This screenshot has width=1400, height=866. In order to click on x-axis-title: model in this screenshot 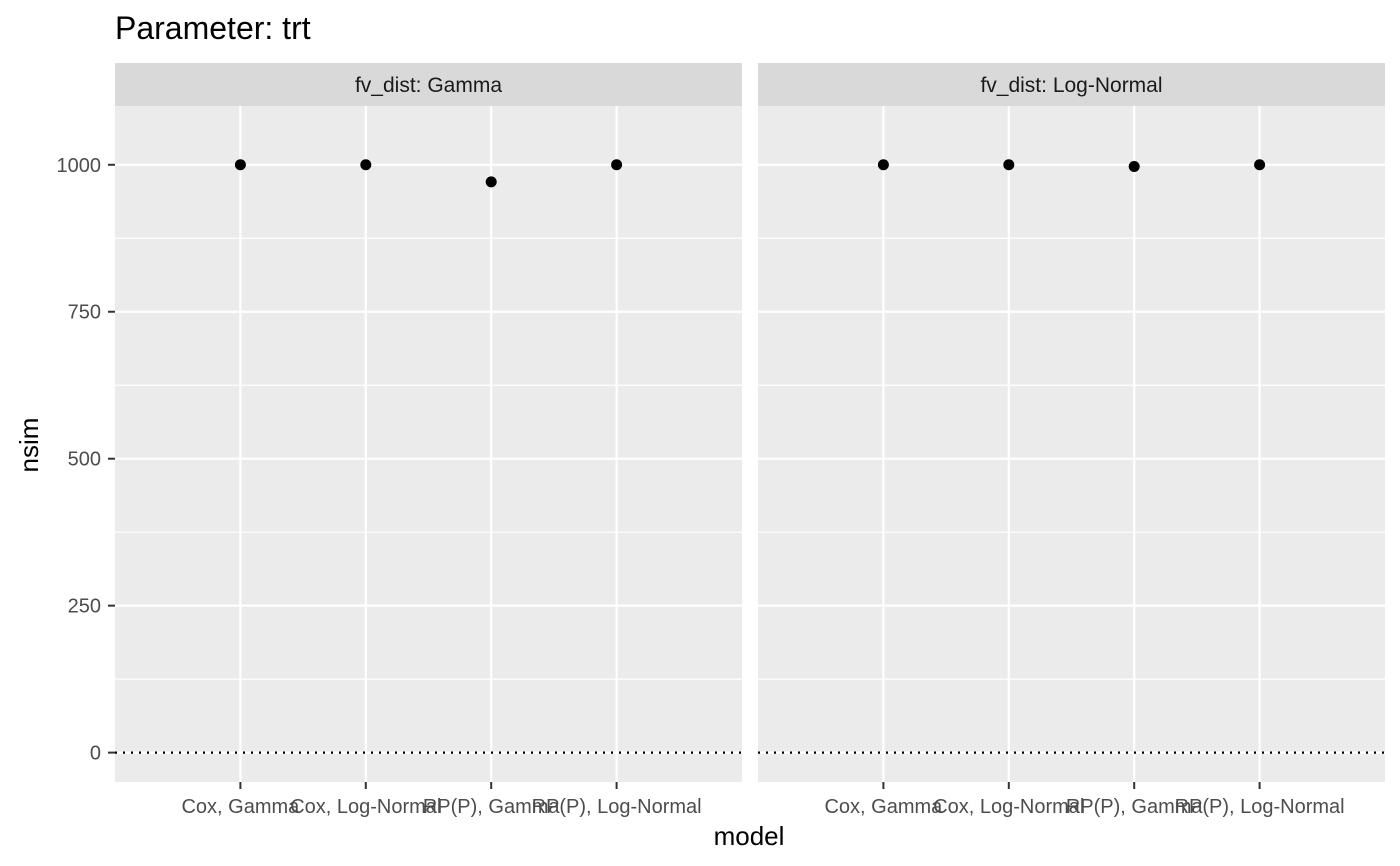, I will do `click(749, 836)`.